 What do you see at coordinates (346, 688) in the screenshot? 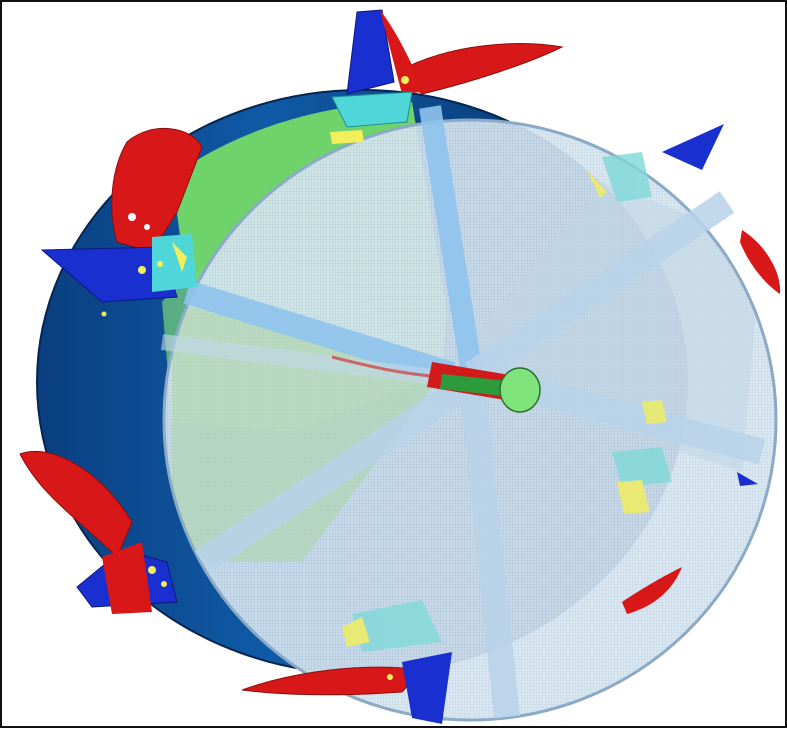
I see `blade-bottom` at bounding box center [346, 688].